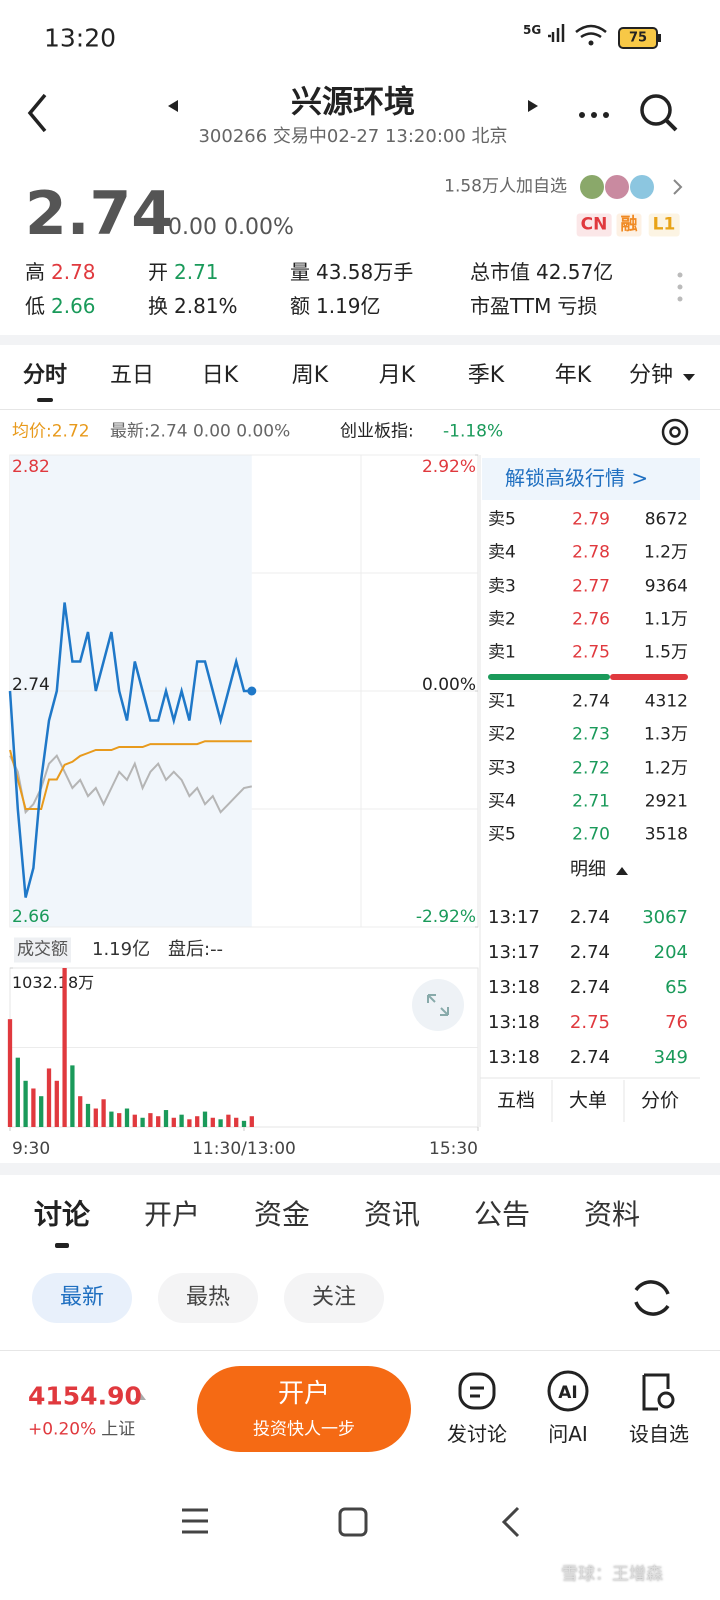 The height and width of the screenshot is (1600, 720). What do you see at coordinates (591, 734) in the screenshot?
I see `book-price: 2.73` at bounding box center [591, 734].